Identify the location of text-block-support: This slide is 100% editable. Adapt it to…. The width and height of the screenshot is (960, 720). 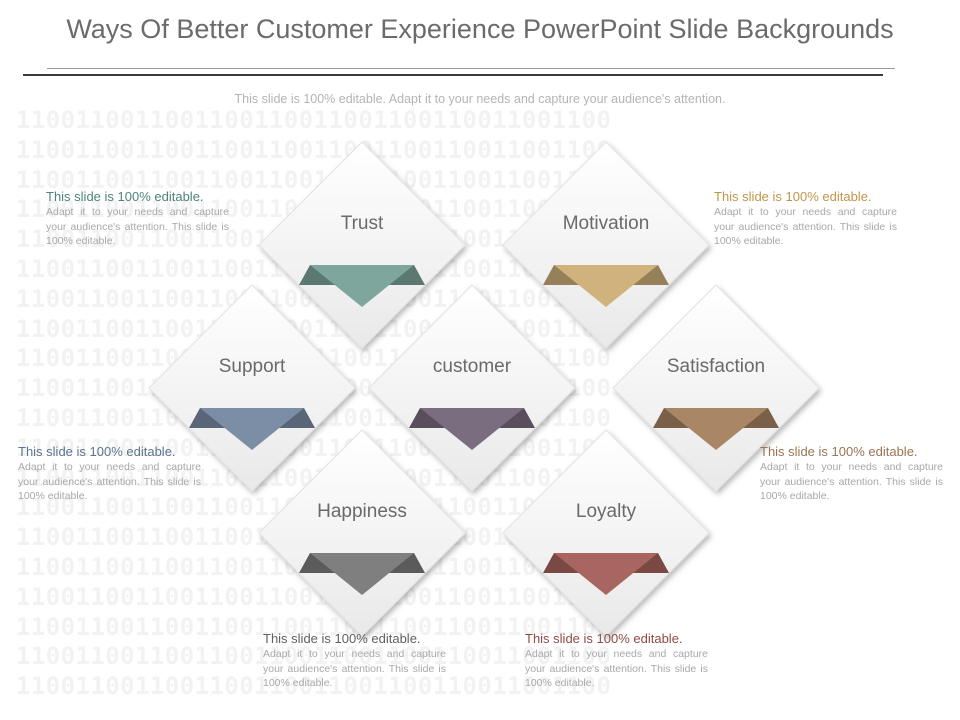
(109, 474).